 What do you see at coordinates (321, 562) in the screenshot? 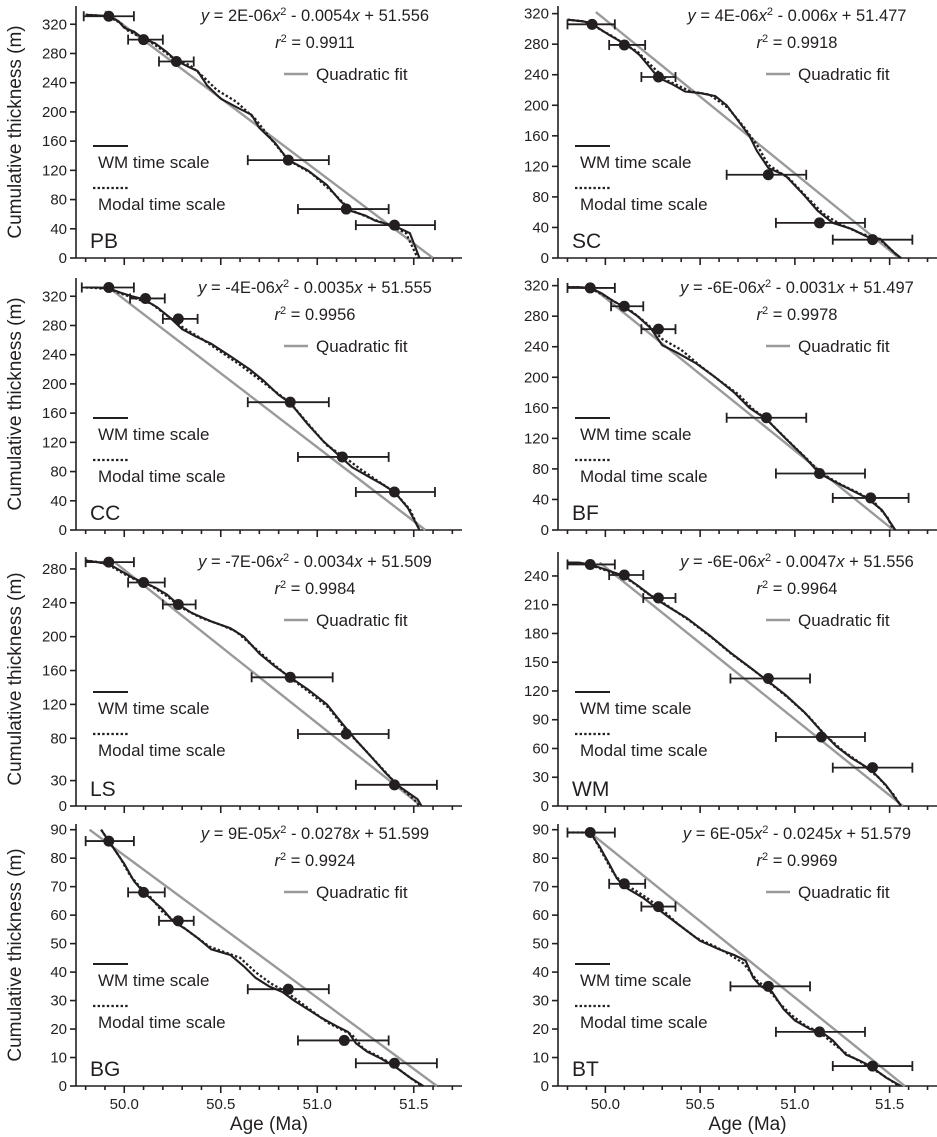
I see `equation-coef: - 0.0034` at bounding box center [321, 562].